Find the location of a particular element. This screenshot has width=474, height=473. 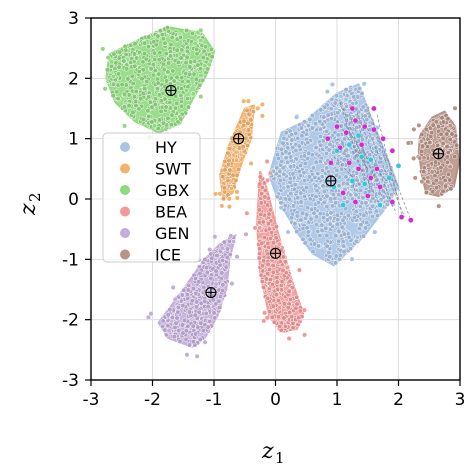

x-tick-label: -2 is located at coordinates (152, 400).